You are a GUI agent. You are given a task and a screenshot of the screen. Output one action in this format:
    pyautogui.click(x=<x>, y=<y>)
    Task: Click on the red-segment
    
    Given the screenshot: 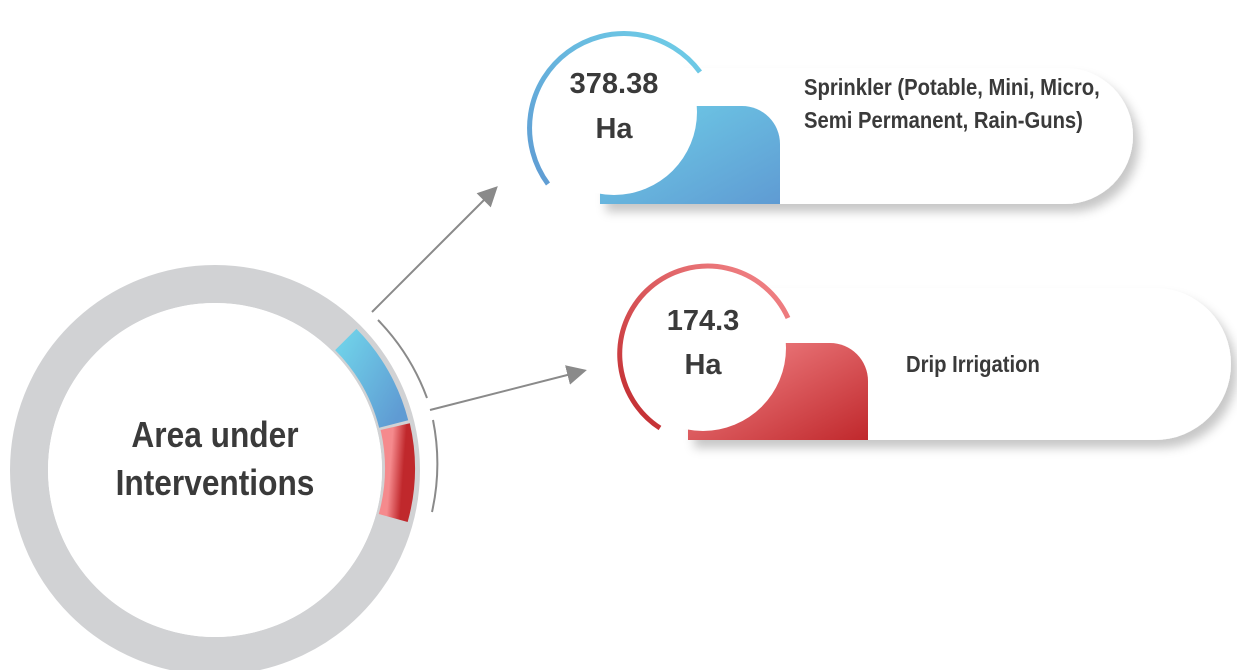 What is the action you would take?
    pyautogui.click(x=396, y=473)
    